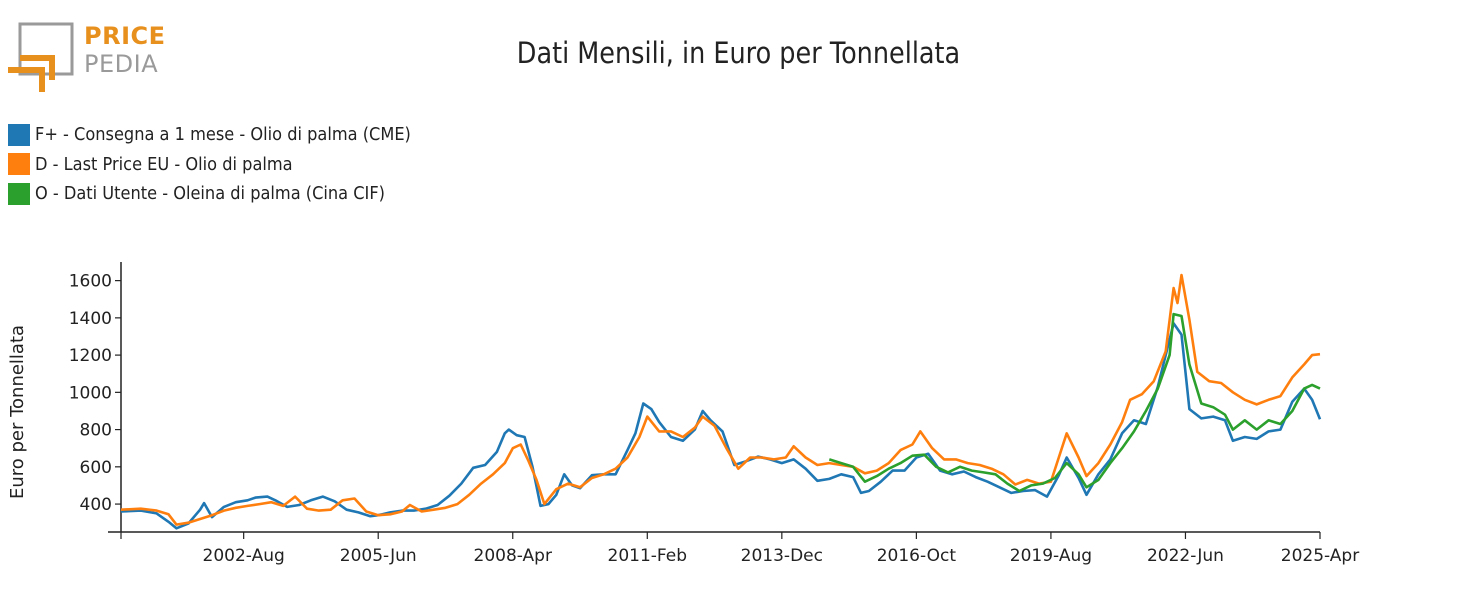 The height and width of the screenshot is (615, 1477). I want to click on x-tick-label: 2002-Aug, so click(244, 556).